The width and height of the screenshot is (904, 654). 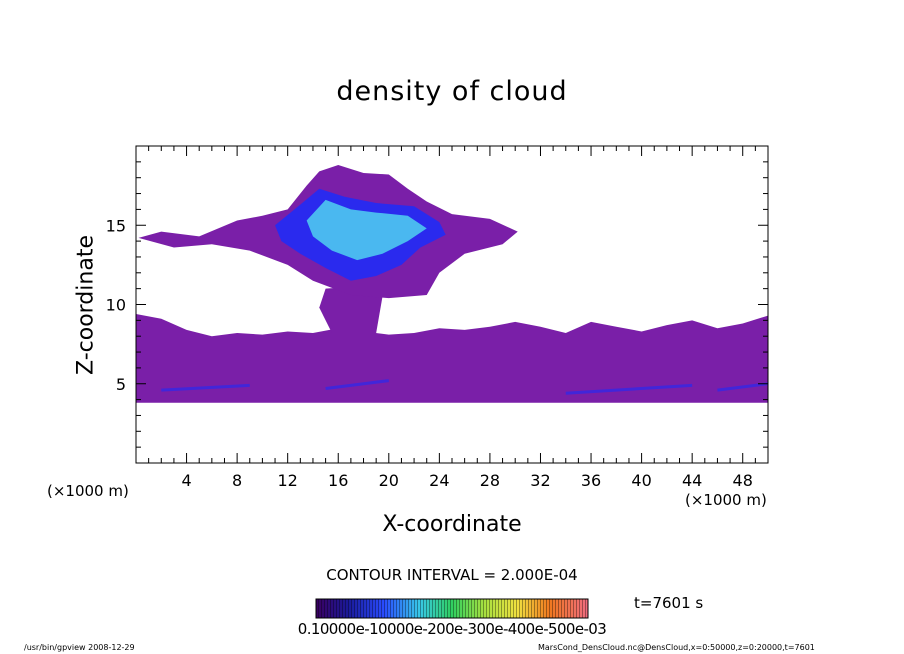 What do you see at coordinates (641, 480) in the screenshot?
I see `x-tick-label: 40` at bounding box center [641, 480].